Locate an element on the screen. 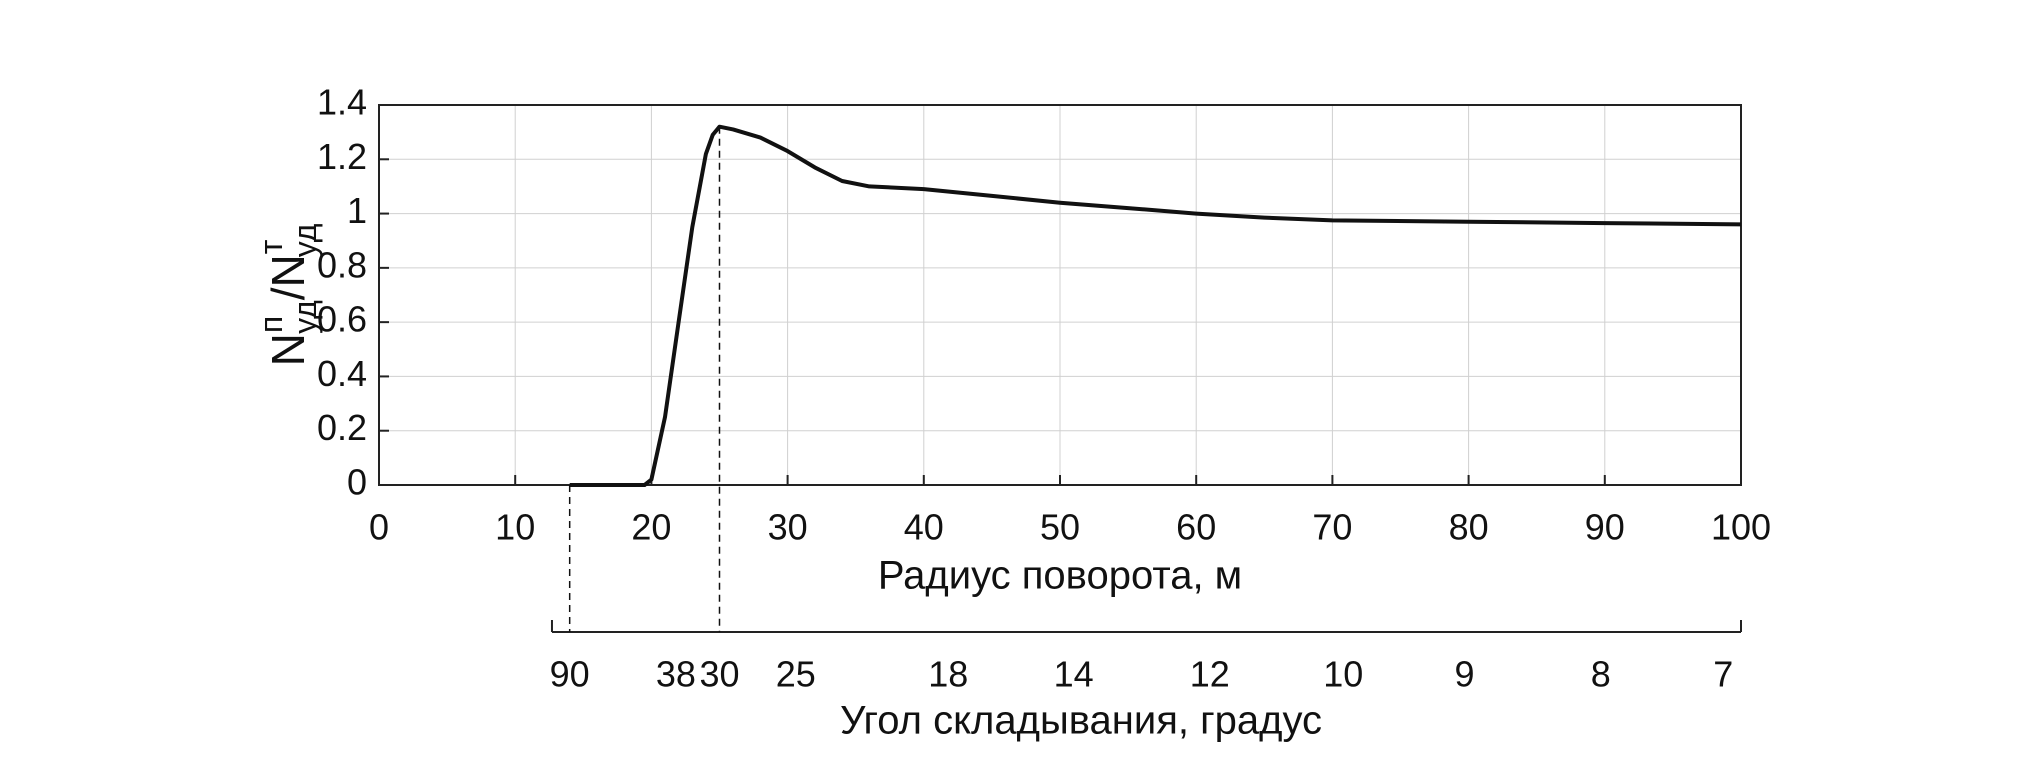 The width and height of the screenshot is (2020, 768). x-tick-label: 30 is located at coordinates (788, 527).